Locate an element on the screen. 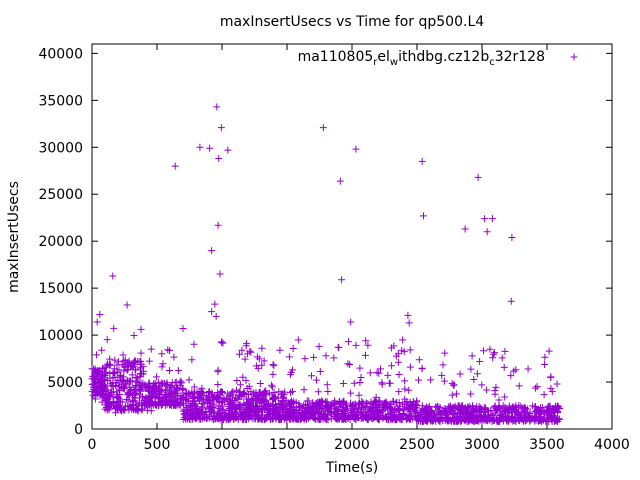 The width and height of the screenshot is (640, 480). y-tick-label: 30000 is located at coordinates (60, 148).